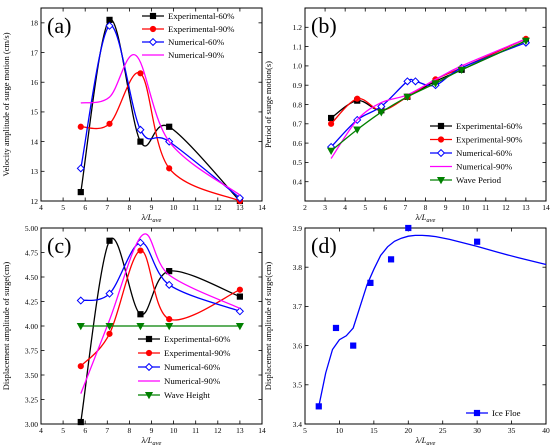  What do you see at coordinates (298, 46) in the screenshot?
I see `y-tick-label: 1.1` at bounding box center [298, 46].